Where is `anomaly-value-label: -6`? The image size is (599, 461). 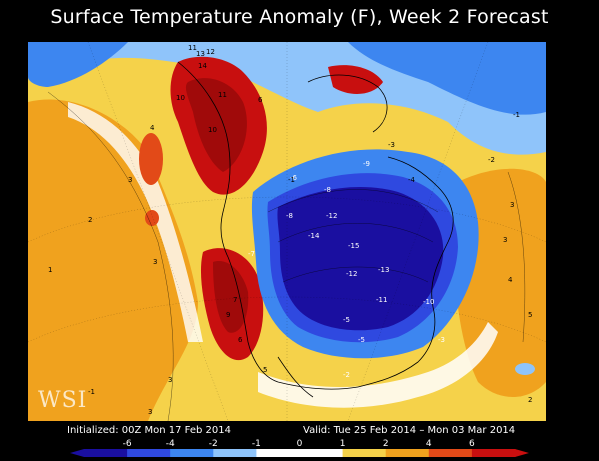
anomaly-value-label: -6 is located at coordinates (294, 178).